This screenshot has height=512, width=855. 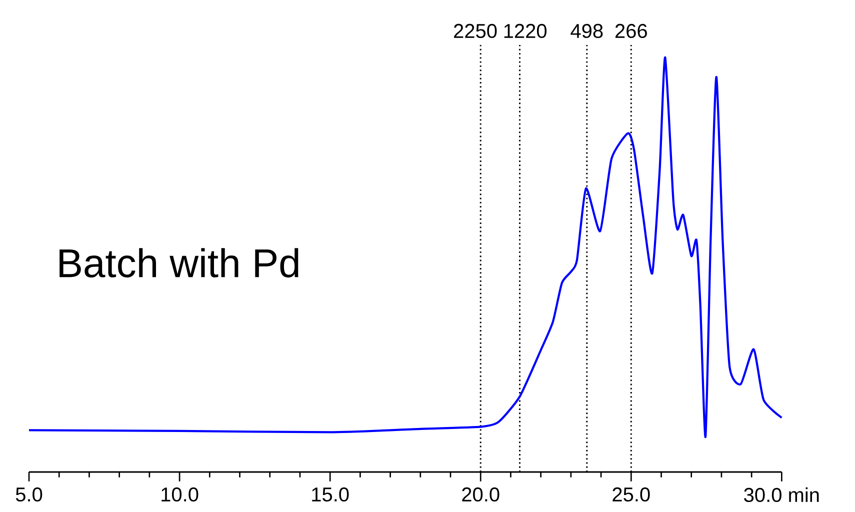 I want to click on x-tick-label: 20.0, so click(x=481, y=494).